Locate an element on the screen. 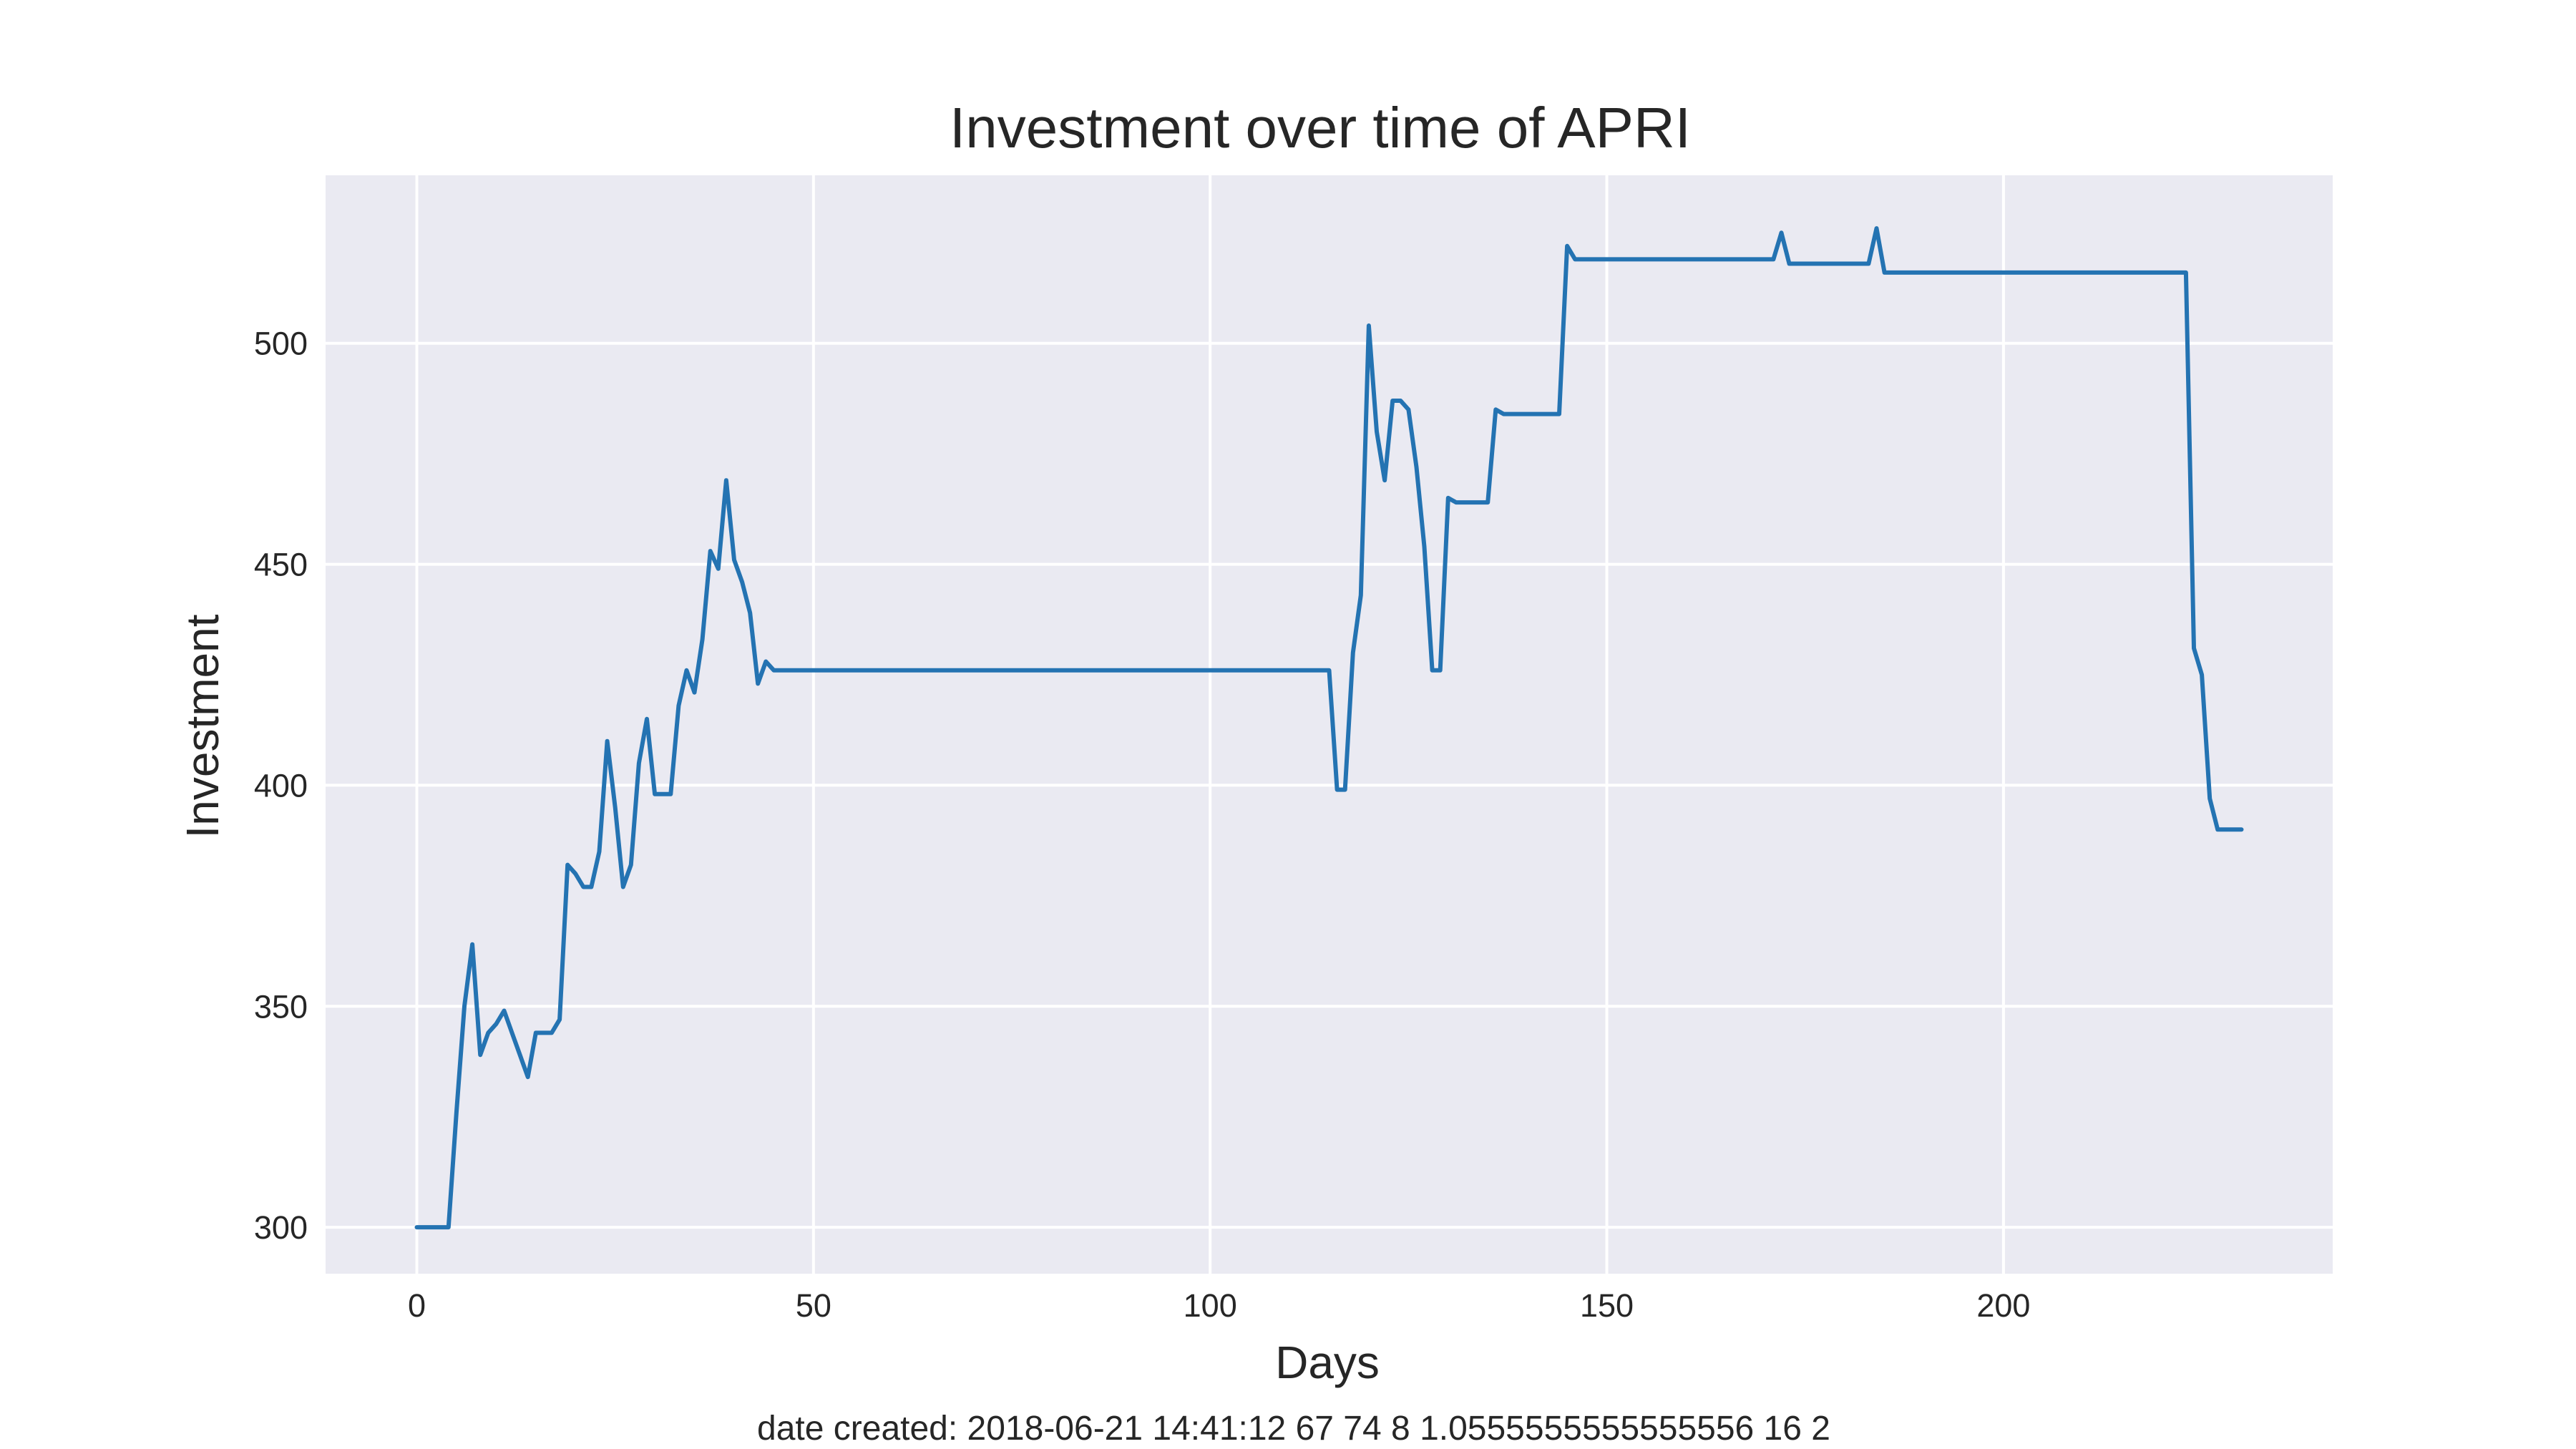 This screenshot has height=1449, width=2576. y-tick-label: 400 is located at coordinates (281, 785).